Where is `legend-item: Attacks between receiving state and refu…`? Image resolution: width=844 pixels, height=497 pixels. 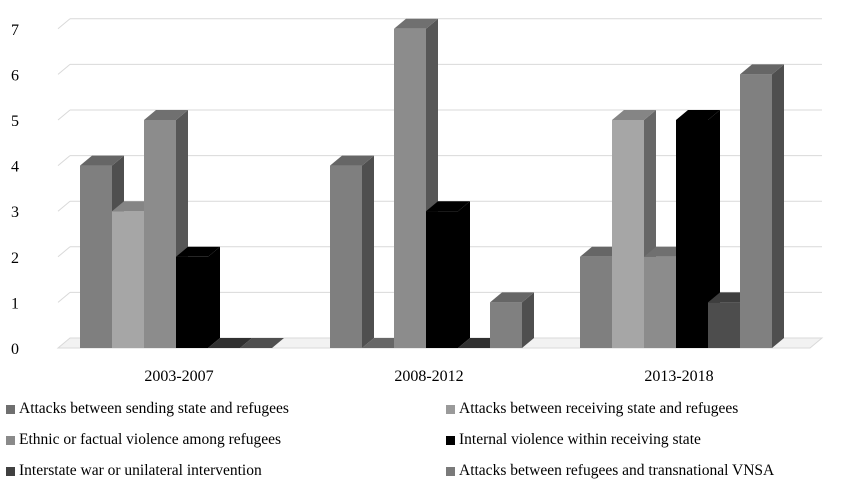 legend-item: Attacks between receiving state and refu… is located at coordinates (592, 409).